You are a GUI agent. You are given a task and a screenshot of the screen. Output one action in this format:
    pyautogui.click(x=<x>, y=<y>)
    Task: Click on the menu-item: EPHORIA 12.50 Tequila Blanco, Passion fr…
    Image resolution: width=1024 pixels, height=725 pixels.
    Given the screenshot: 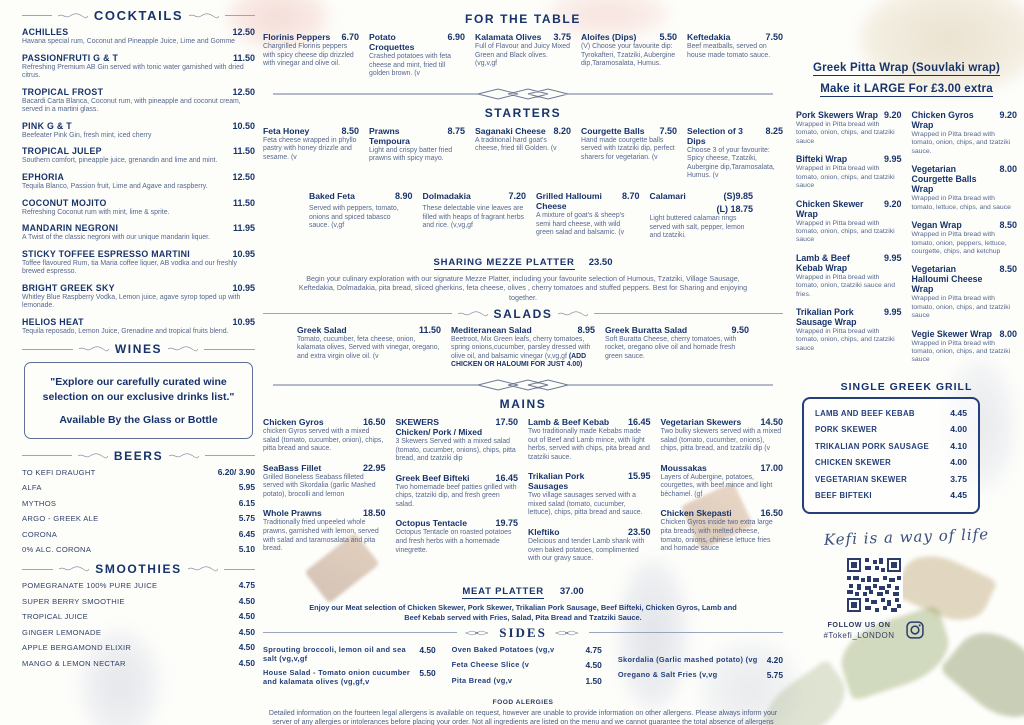 What is the action you would take?
    pyautogui.click(x=138, y=182)
    